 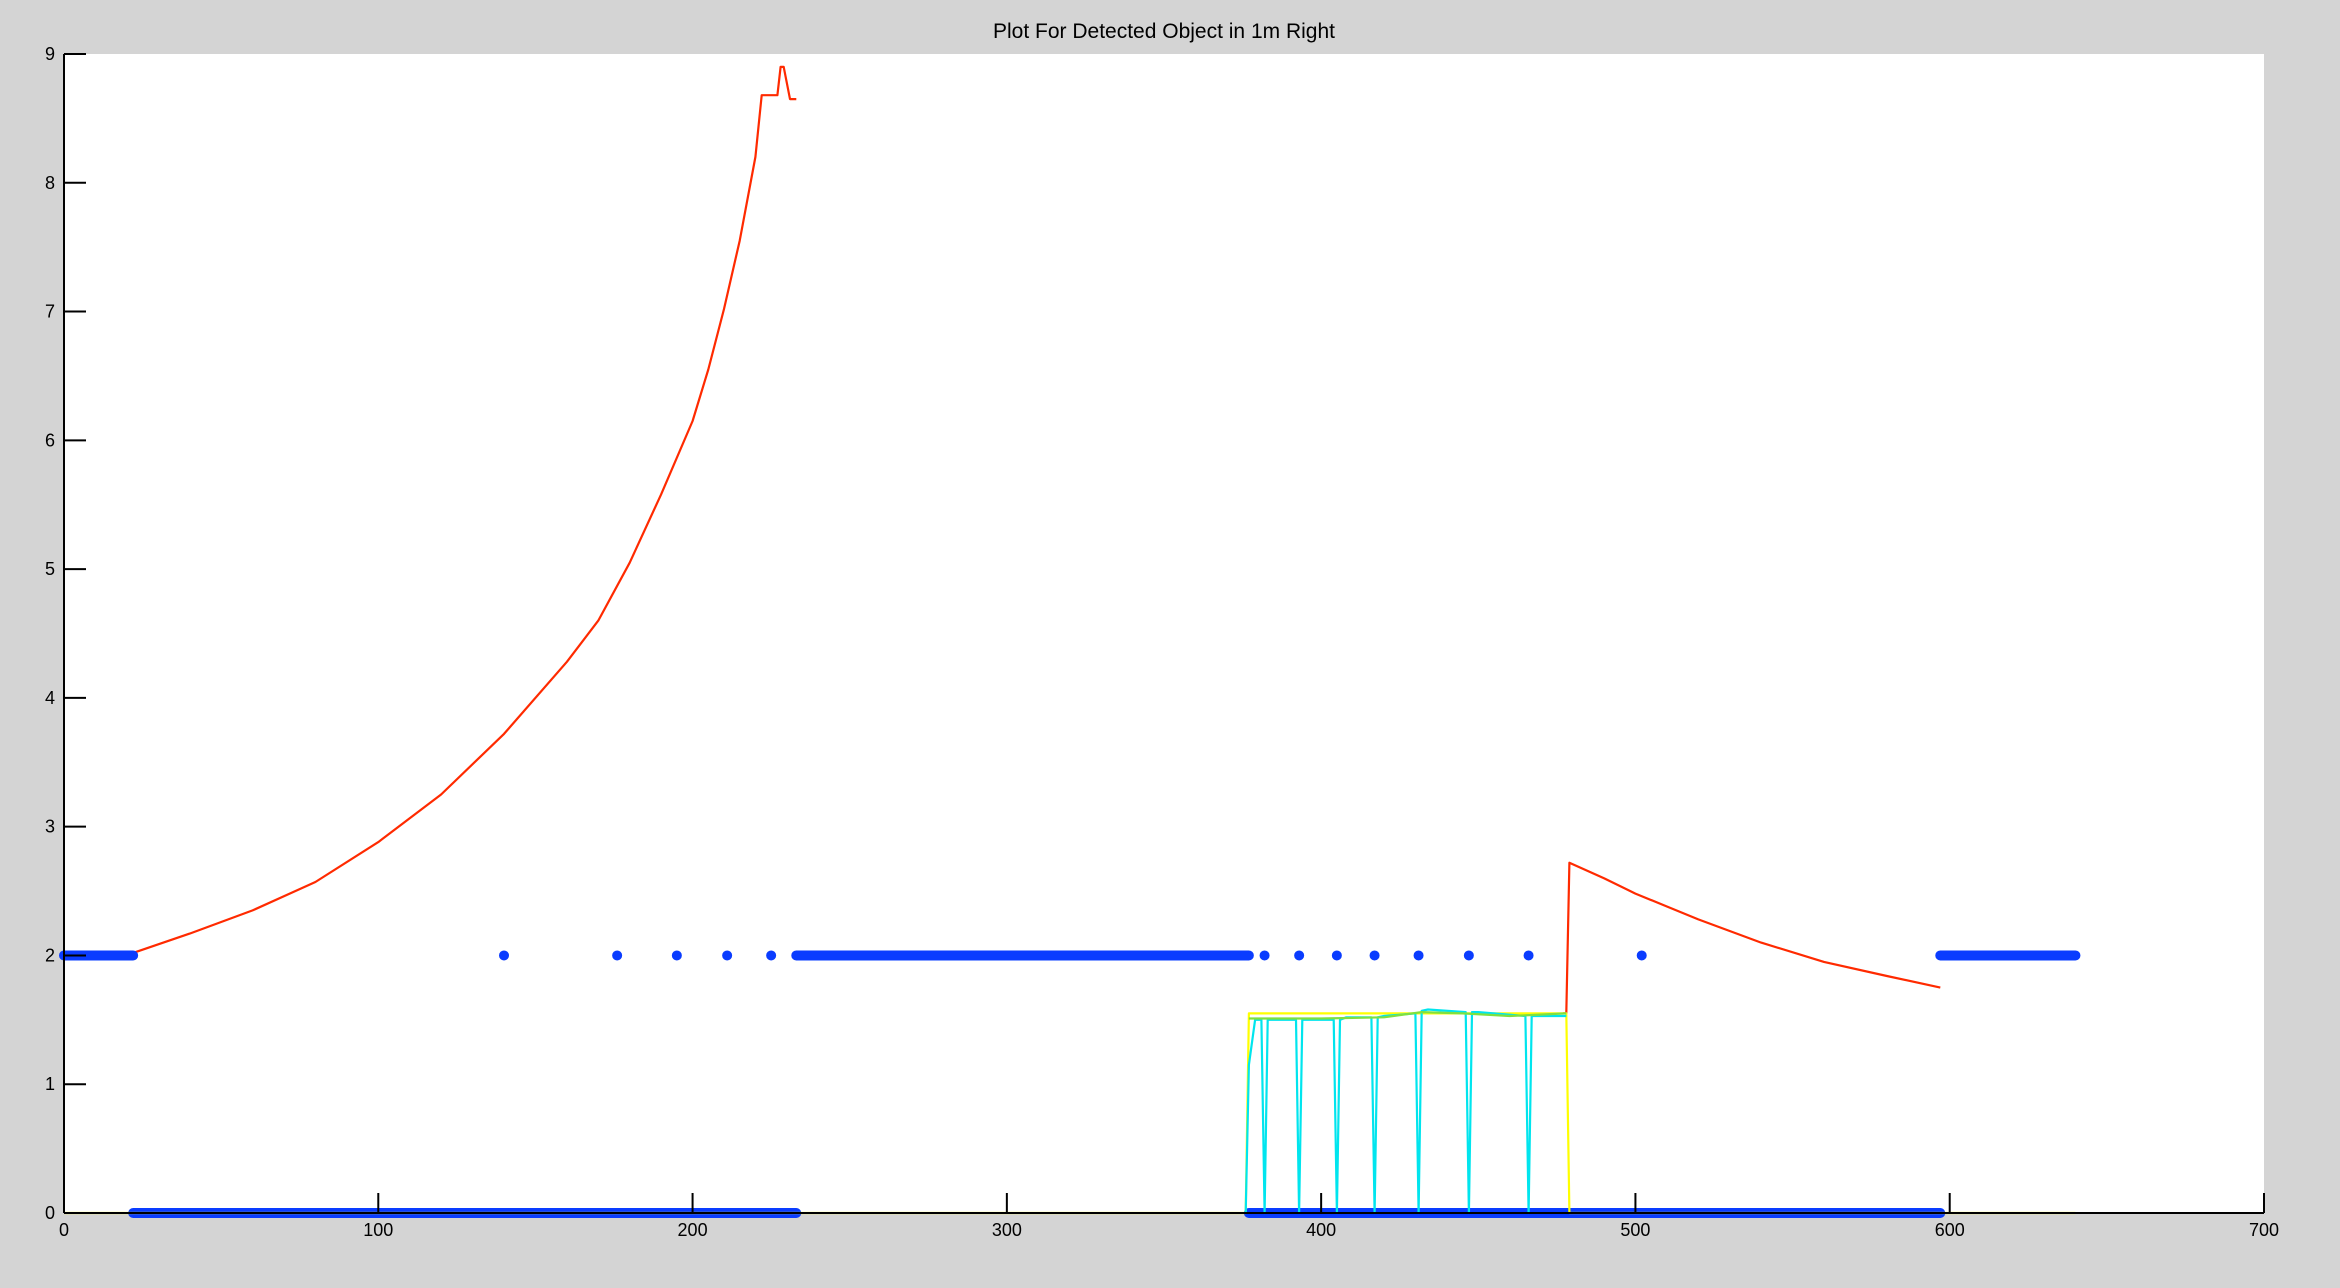 I want to click on x-tick-label-200: 200, so click(x=693, y=1230).